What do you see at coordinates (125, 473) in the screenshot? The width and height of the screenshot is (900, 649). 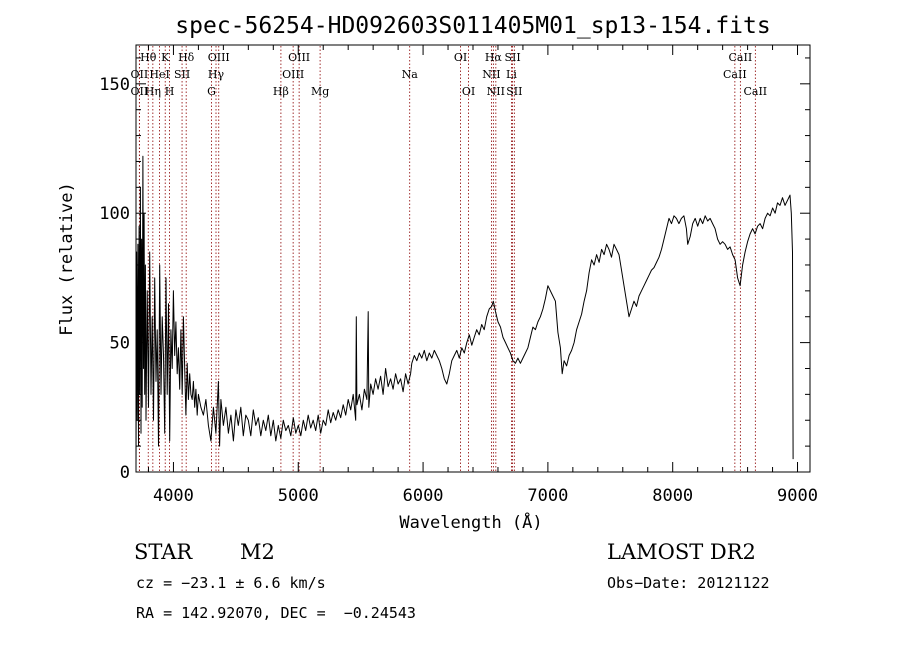 I see `y-tick-label: 0` at bounding box center [125, 473].